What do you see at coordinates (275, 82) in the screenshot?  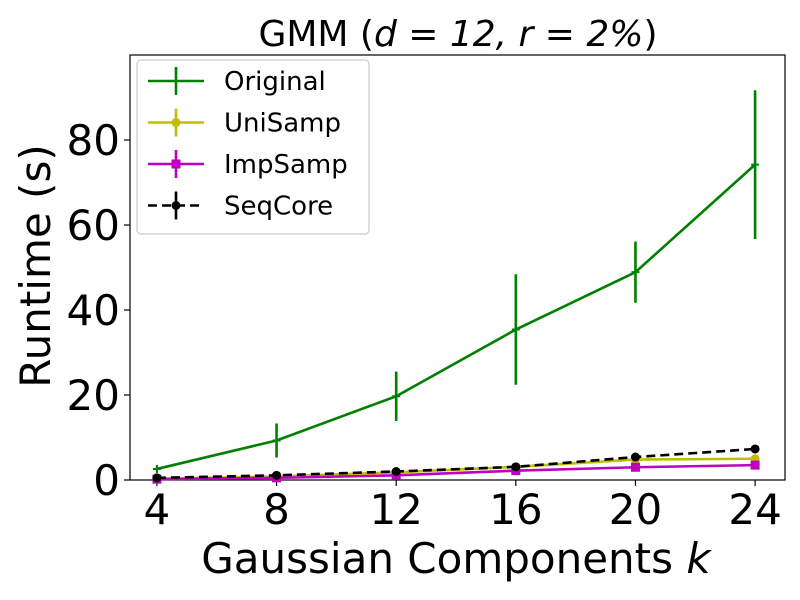 I see `legend-label-original: Original` at bounding box center [275, 82].